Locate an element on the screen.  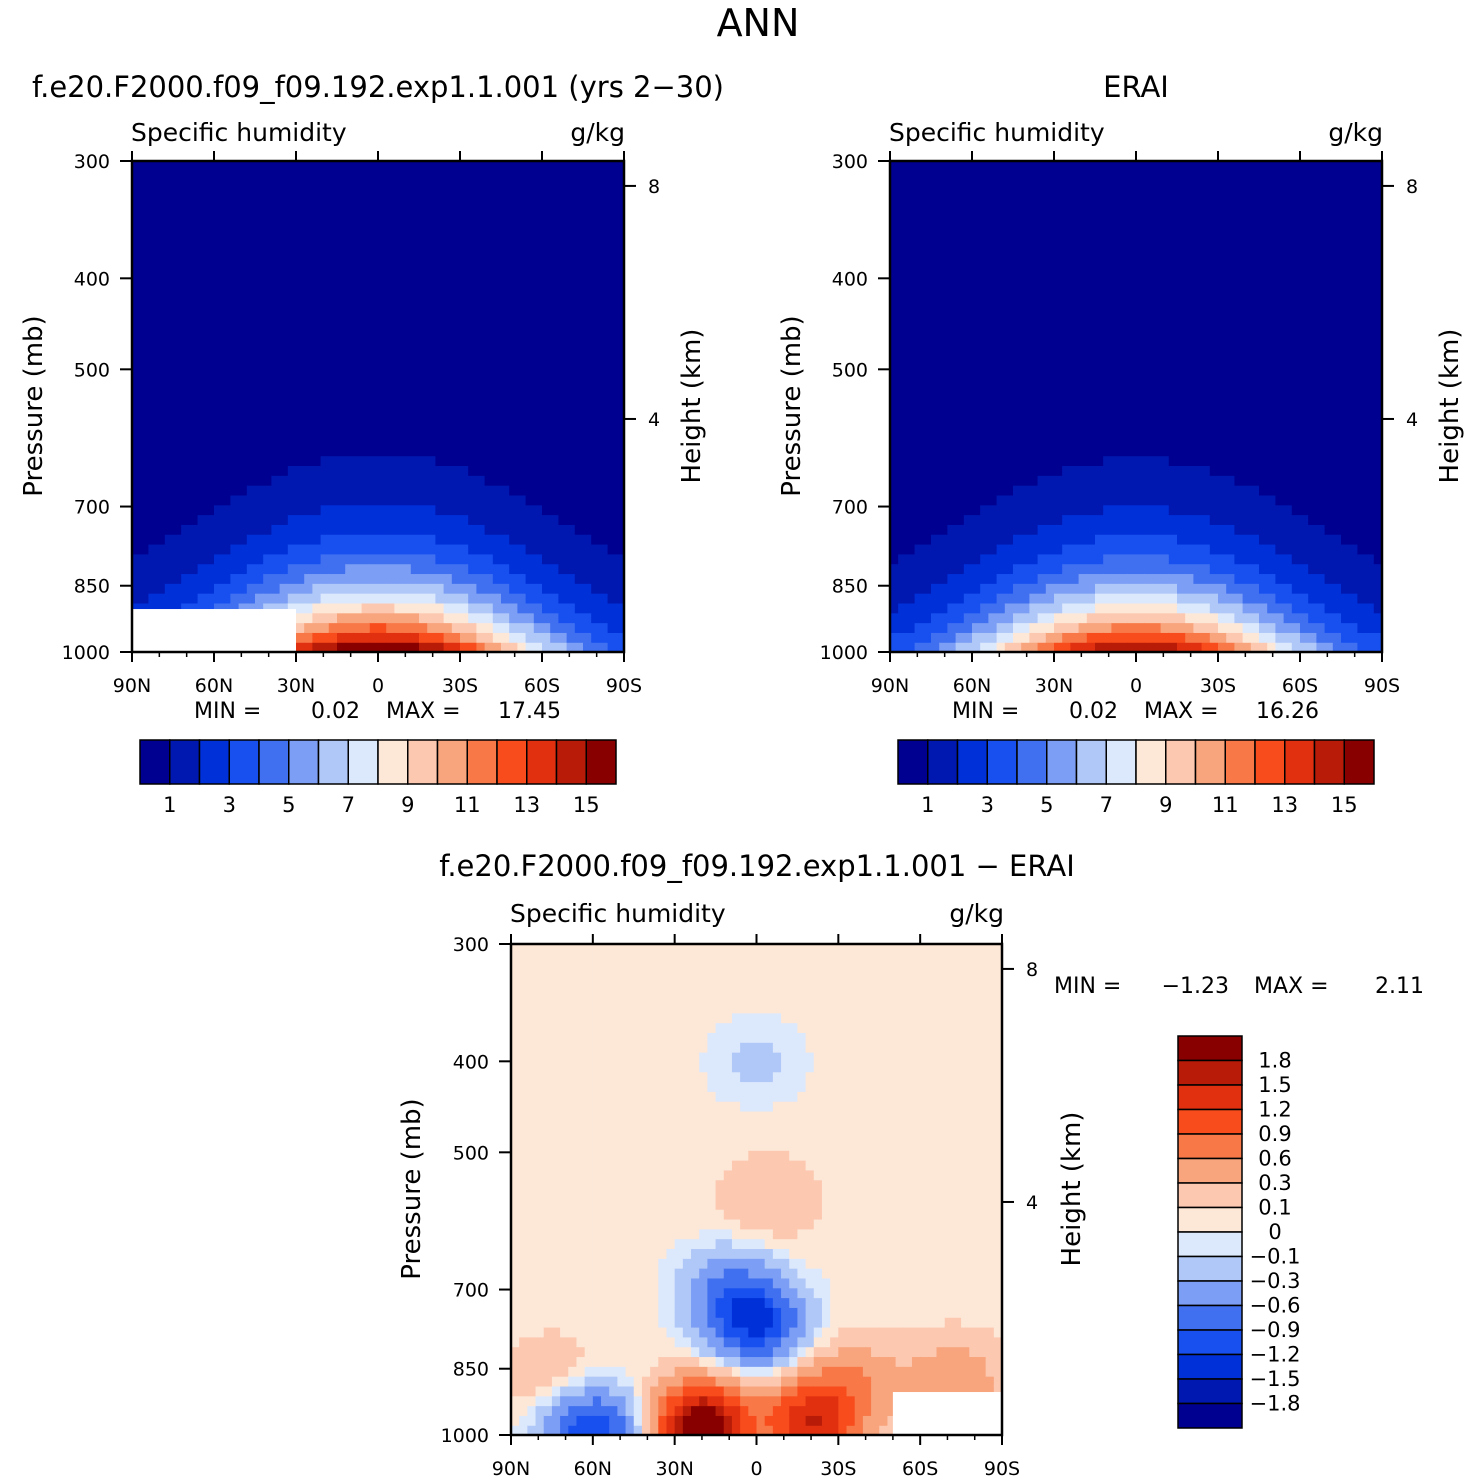
colorbar-swatch is located at coordinates (482, 762).